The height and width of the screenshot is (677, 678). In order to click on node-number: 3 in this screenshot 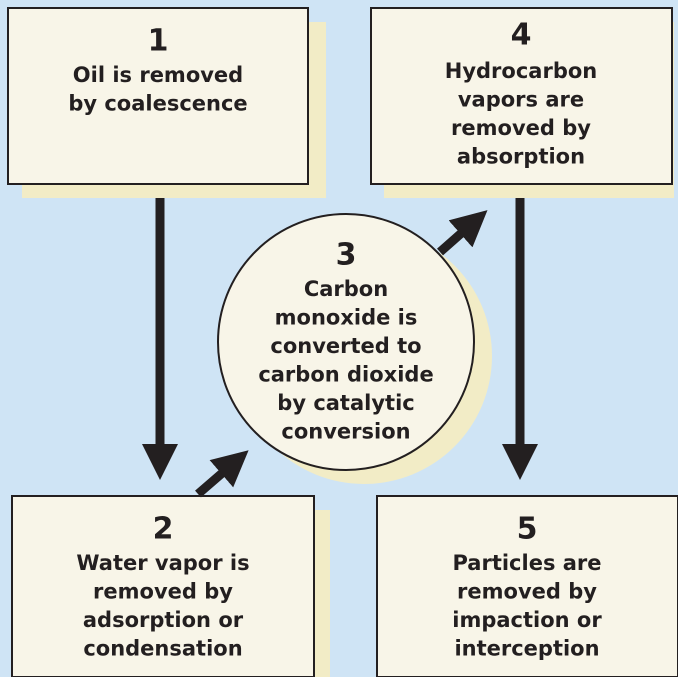, I will do `click(346, 255)`.